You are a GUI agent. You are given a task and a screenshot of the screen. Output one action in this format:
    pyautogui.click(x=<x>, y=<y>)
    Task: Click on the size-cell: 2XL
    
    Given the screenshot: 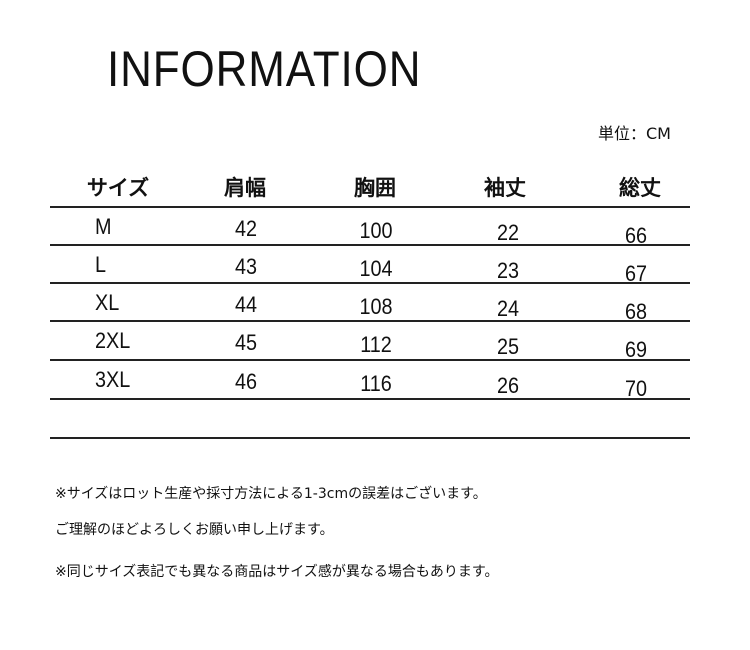 What is the action you would take?
    pyautogui.click(x=113, y=340)
    